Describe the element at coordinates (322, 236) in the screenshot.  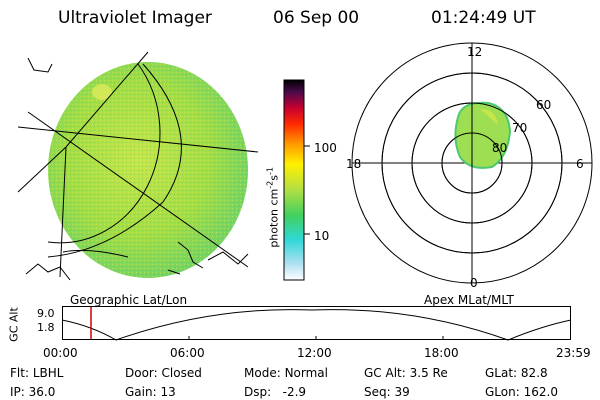
I see `colorbar-tick-10: 10` at that location.